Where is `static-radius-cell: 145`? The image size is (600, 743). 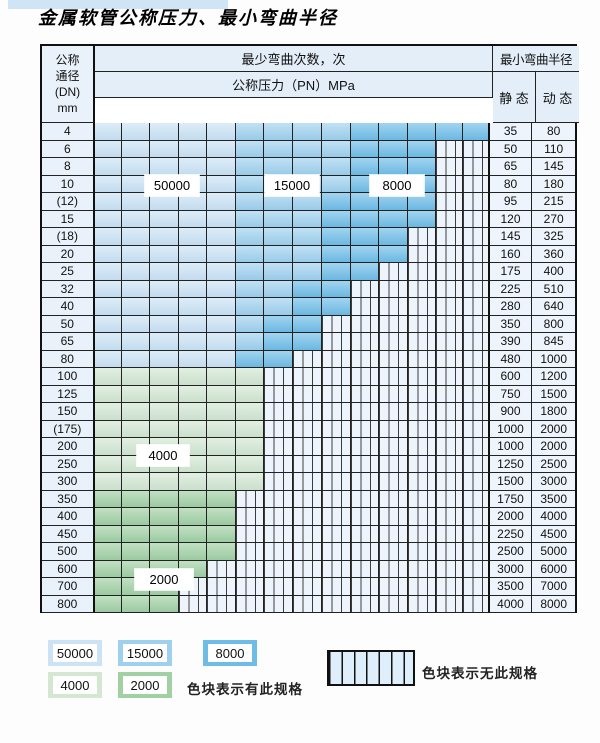
static-radius-cell: 145 is located at coordinates (511, 237).